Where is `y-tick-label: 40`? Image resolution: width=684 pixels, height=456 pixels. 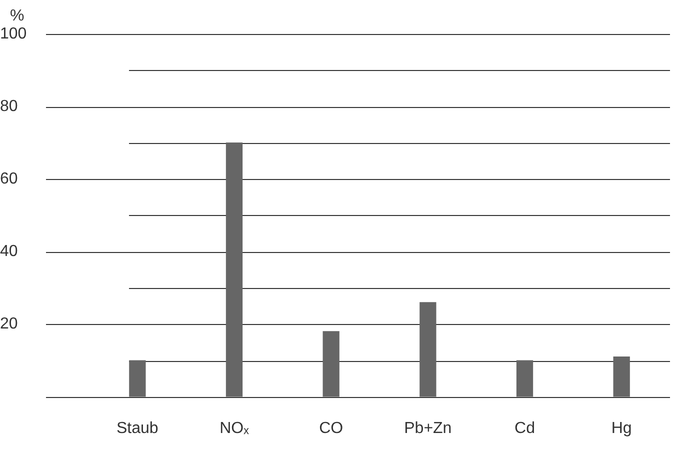 y-tick-label: 40 is located at coordinates (9, 251).